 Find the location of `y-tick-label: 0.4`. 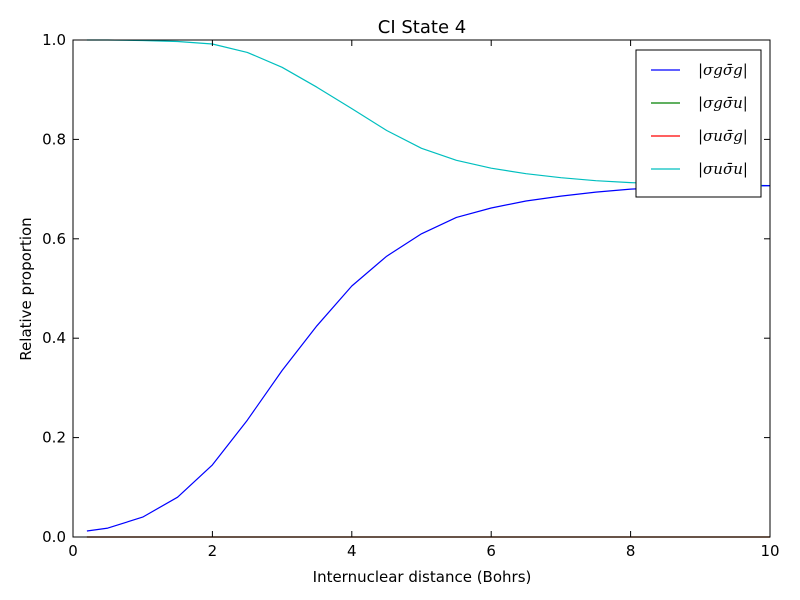

y-tick-label: 0.4 is located at coordinates (54, 338).